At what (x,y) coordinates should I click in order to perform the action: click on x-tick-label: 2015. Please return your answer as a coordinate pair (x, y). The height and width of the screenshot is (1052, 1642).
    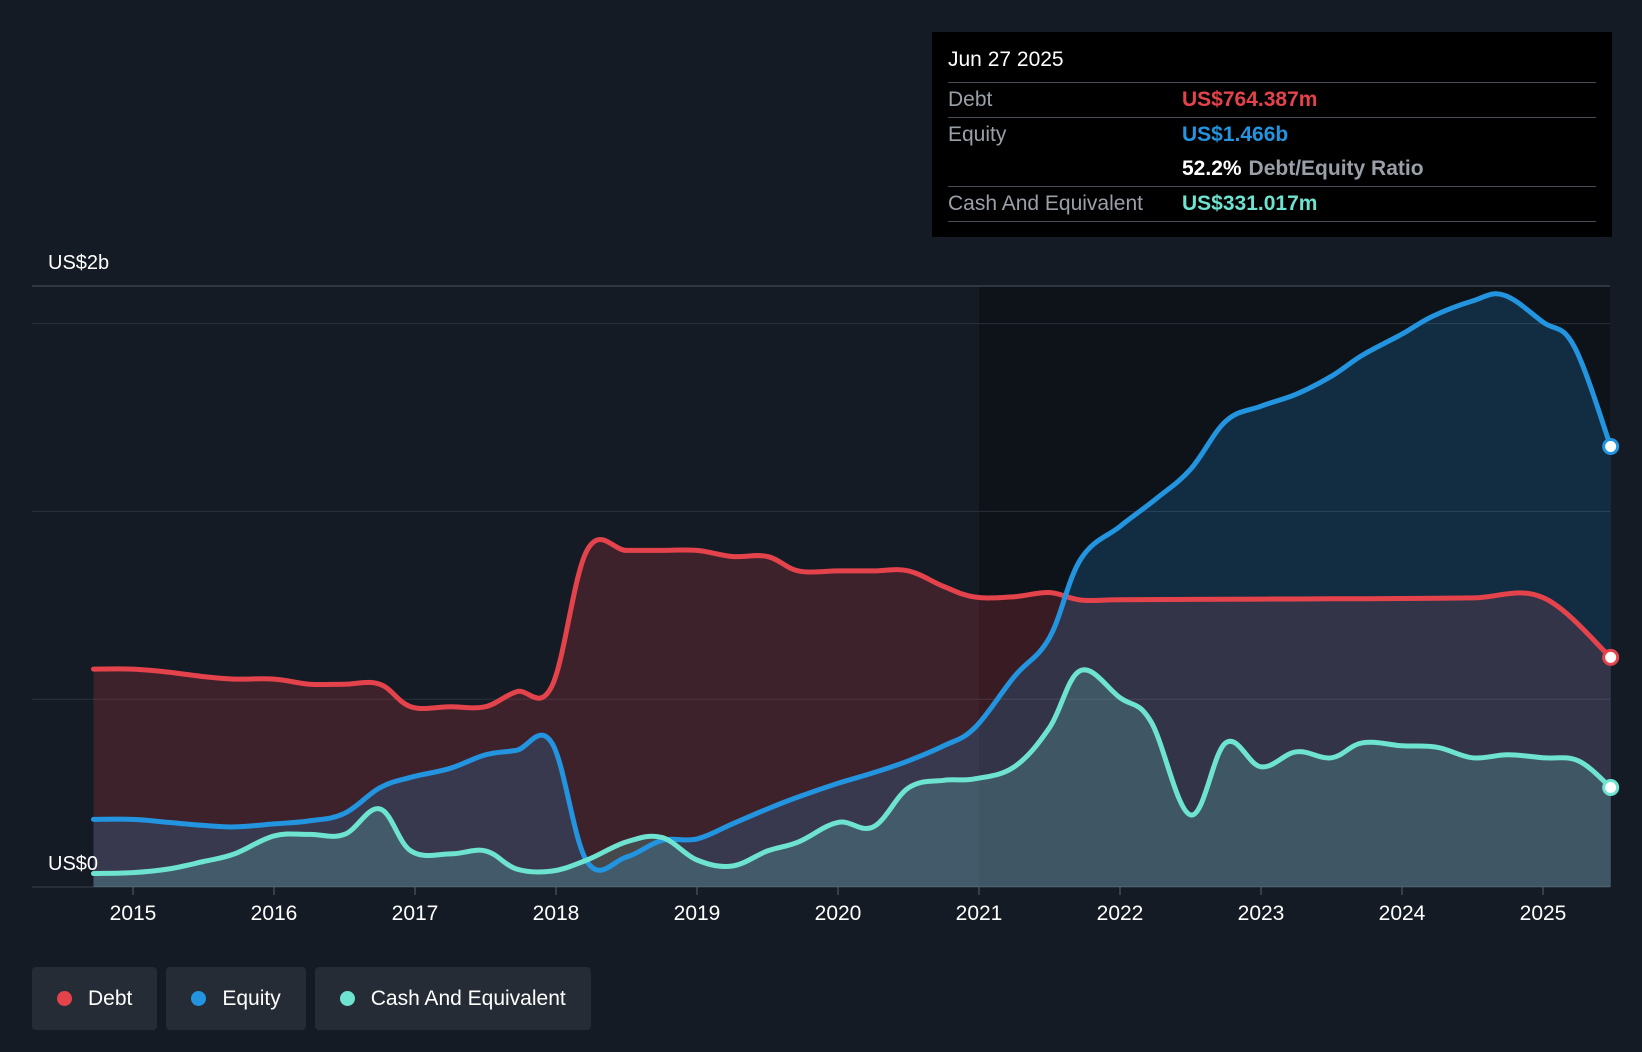
    Looking at the image, I should click on (133, 913).